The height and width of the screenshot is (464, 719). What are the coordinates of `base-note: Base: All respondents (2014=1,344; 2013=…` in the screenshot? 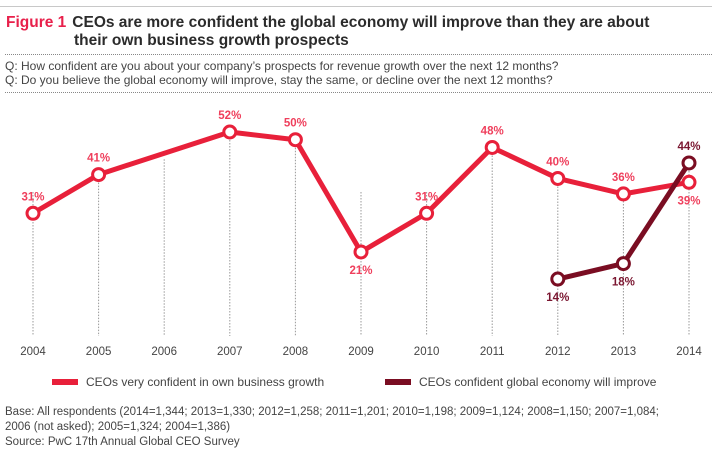 It's located at (361, 427).